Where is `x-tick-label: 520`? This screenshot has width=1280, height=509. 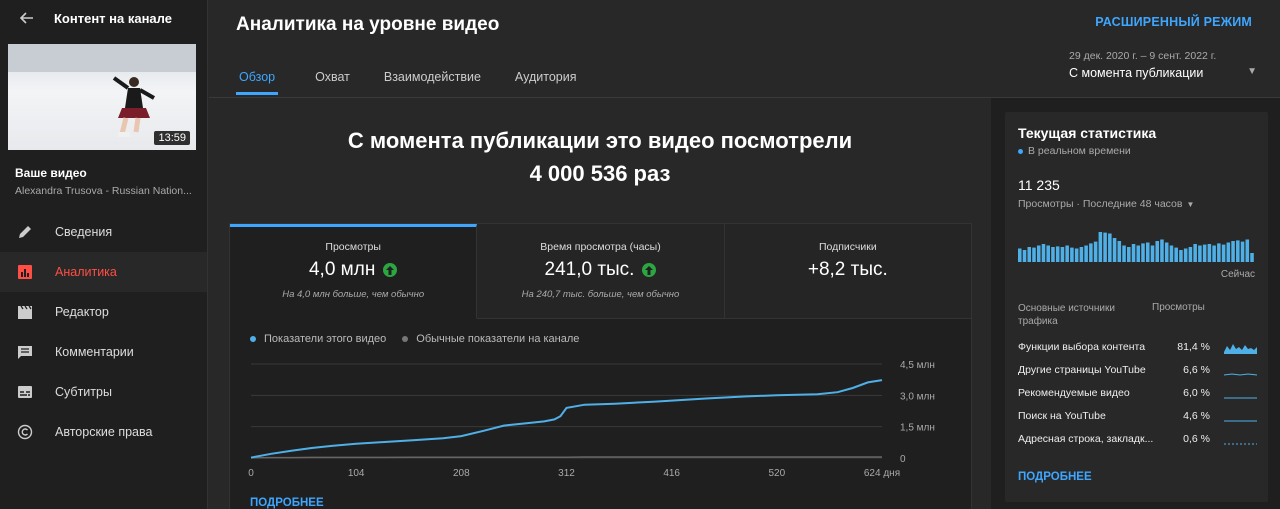
x-tick-label: 520 is located at coordinates (776, 473).